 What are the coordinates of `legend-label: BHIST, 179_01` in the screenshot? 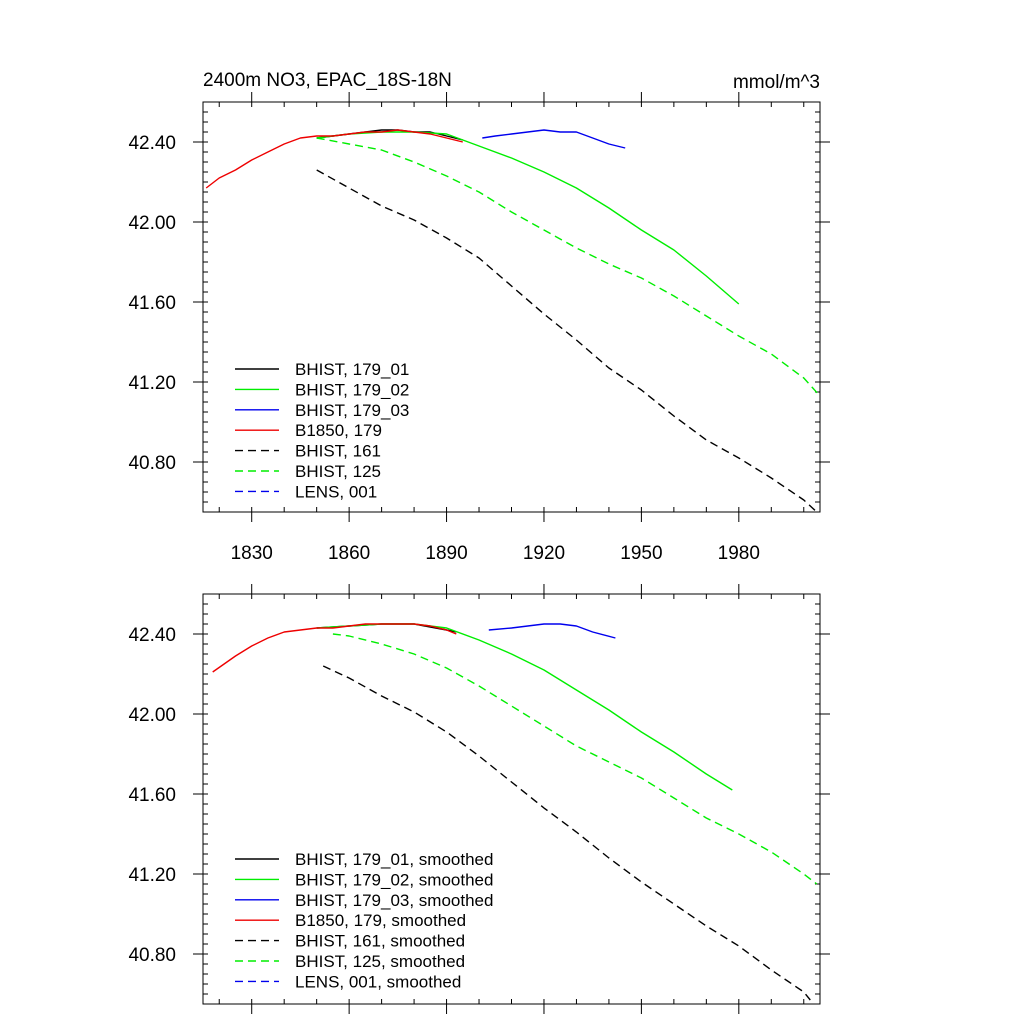 It's located at (352, 369).